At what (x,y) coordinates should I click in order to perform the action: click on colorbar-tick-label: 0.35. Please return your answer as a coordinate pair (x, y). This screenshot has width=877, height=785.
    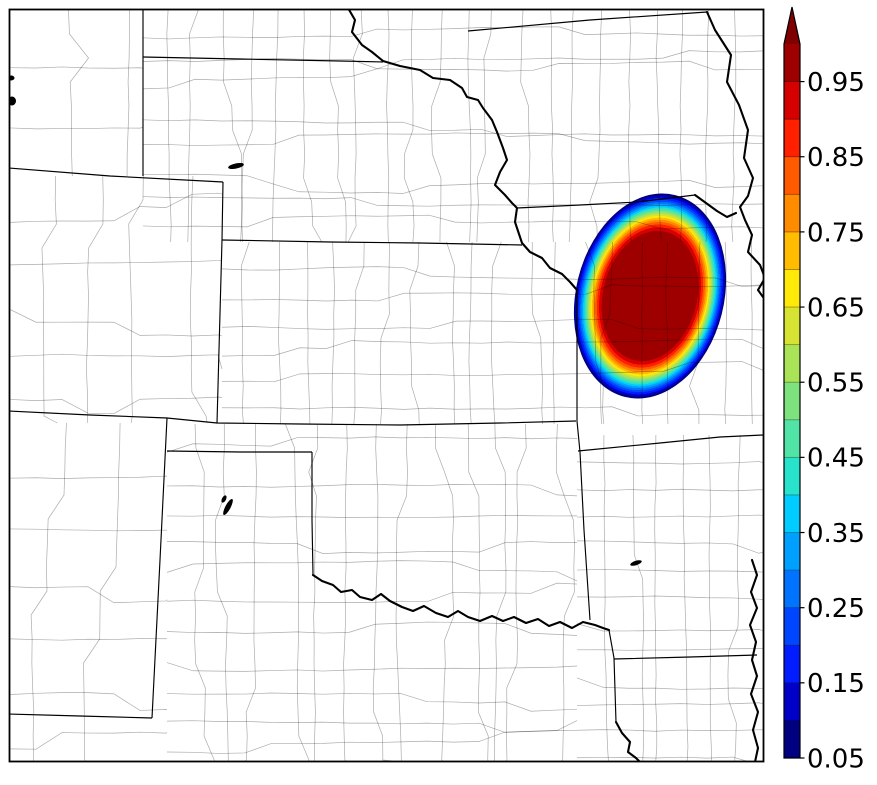
    Looking at the image, I should click on (836, 534).